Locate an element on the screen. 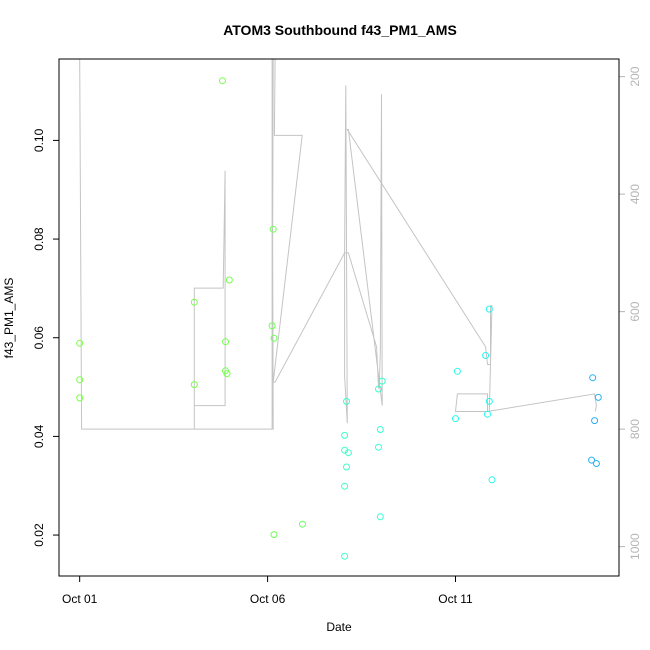  y2-tick-label-3: 800 is located at coordinates (635, 429).